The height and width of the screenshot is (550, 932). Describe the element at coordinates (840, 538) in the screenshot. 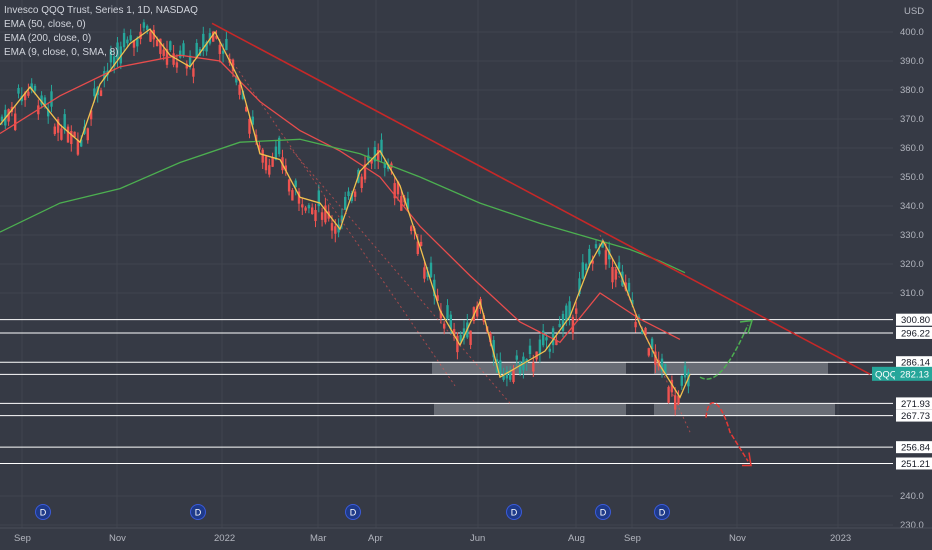

I see `time-tick: 2023` at that location.